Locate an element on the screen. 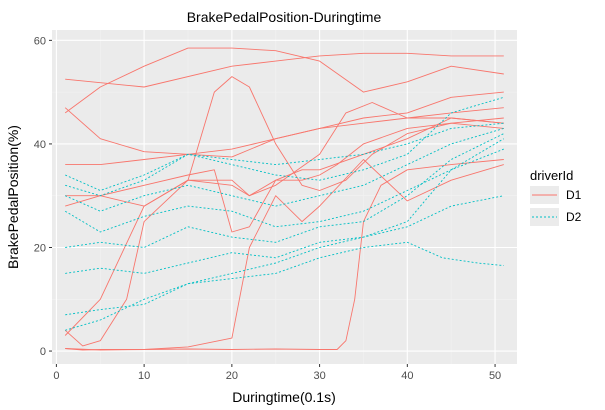 The image size is (605, 410). legend-label-d2: D2 is located at coordinates (574, 217).